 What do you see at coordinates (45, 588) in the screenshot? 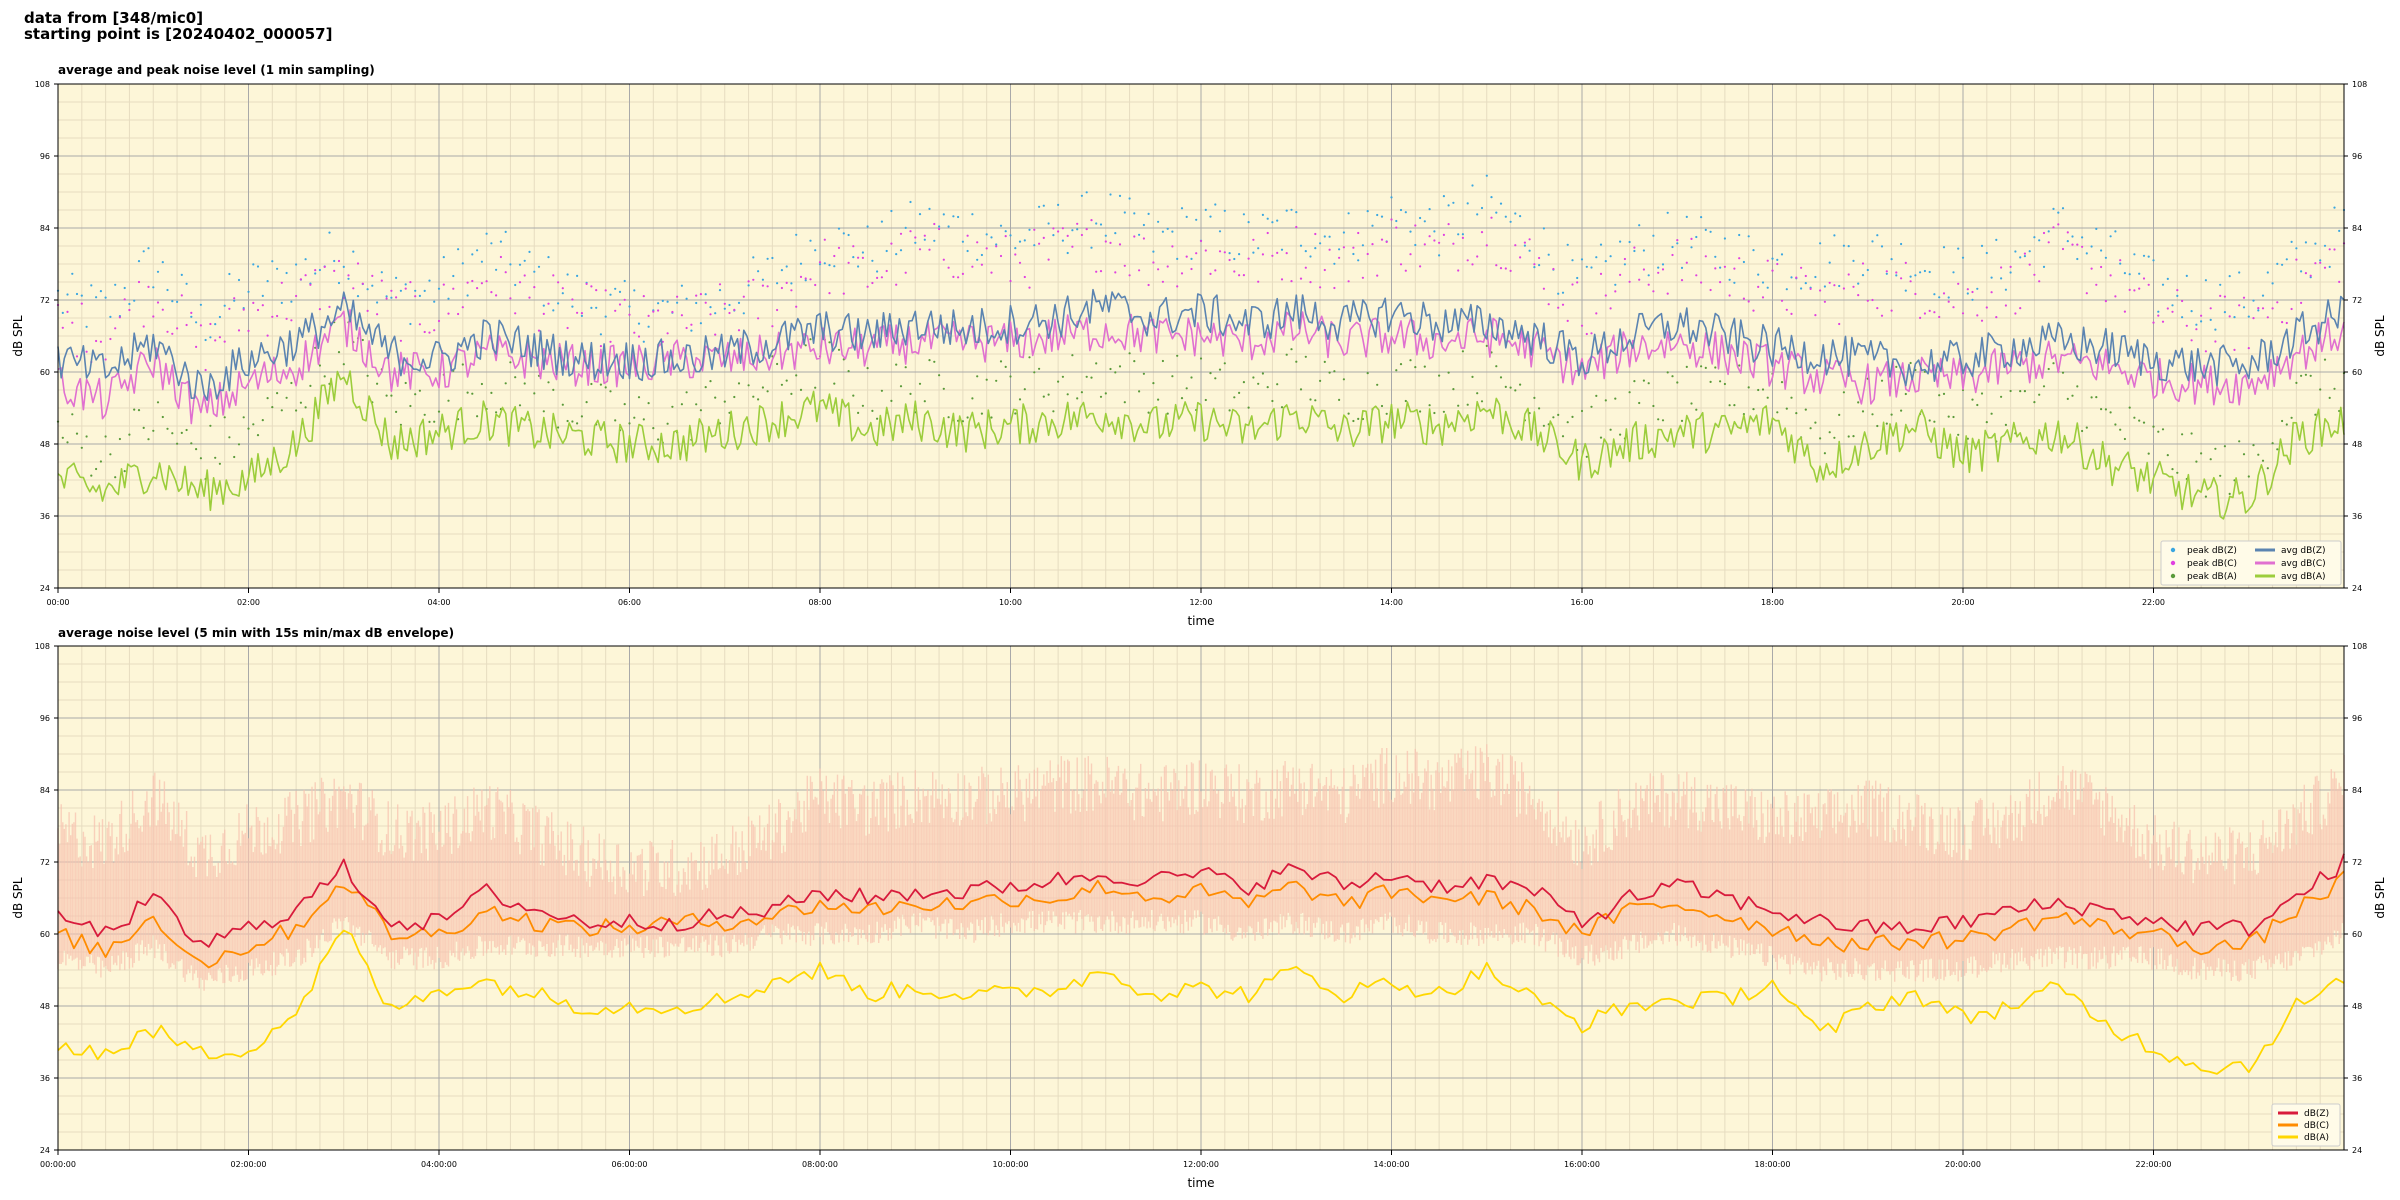
I see `y-tick-label-left: 24` at bounding box center [45, 588].